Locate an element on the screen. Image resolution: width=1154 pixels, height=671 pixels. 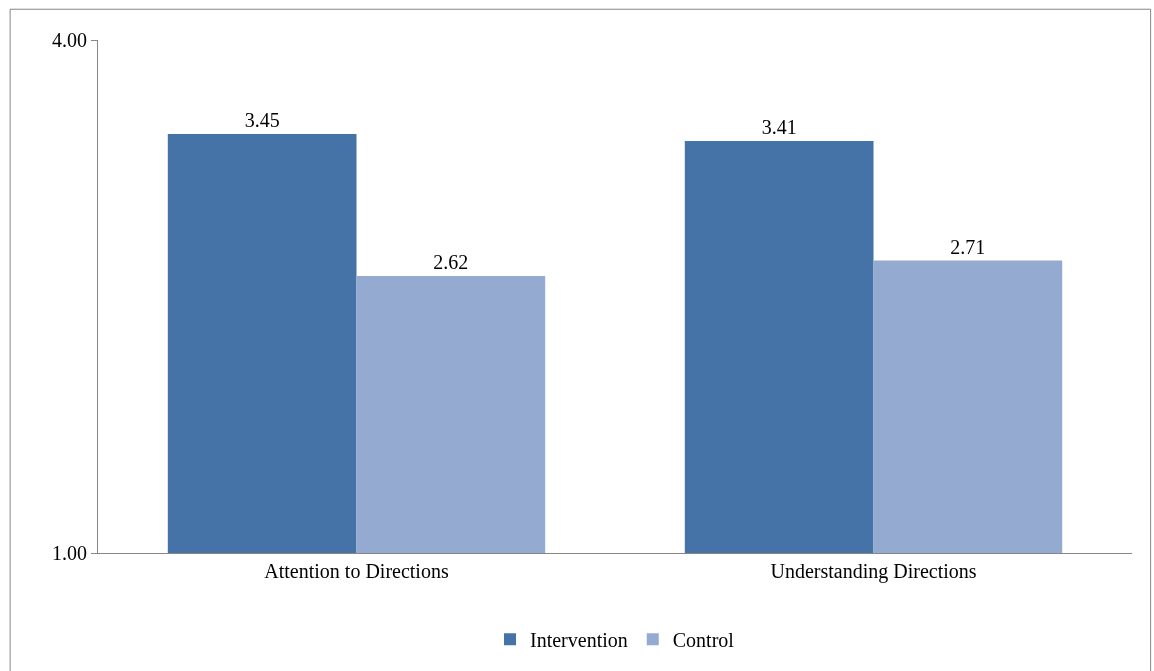
data-label: 2.71 is located at coordinates (968, 246).